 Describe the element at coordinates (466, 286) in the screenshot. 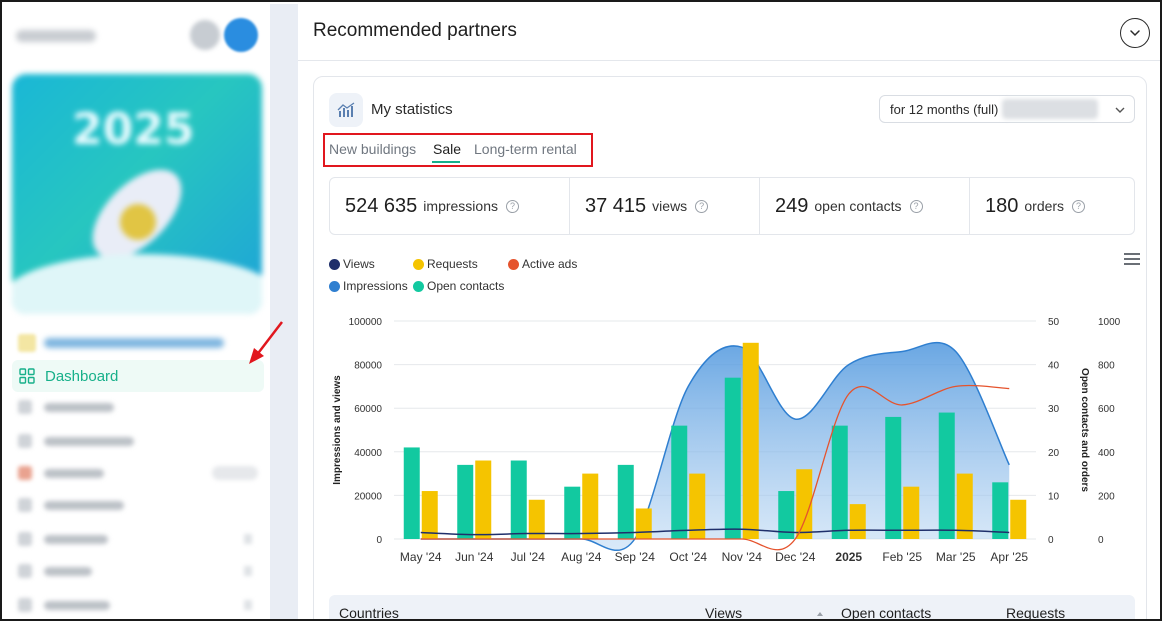

I see `legend-label: Open contacts` at that location.